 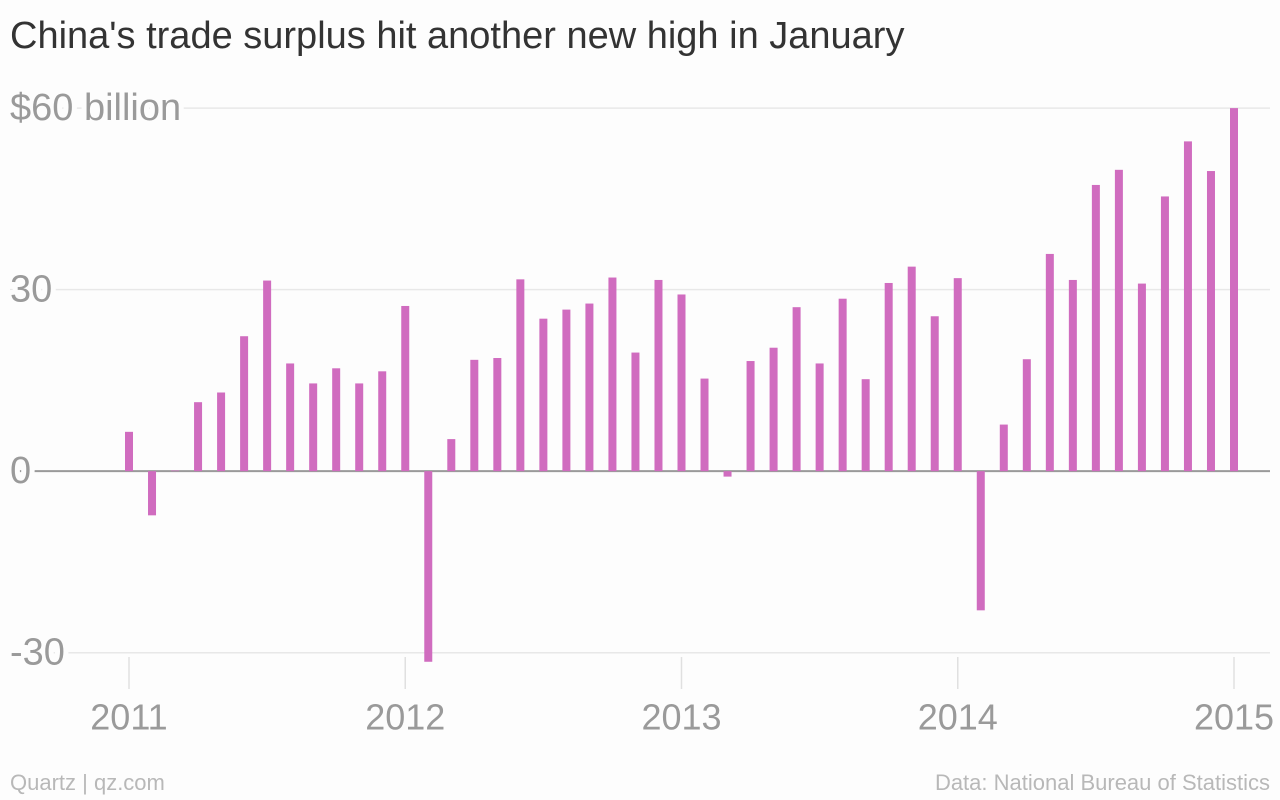 What do you see at coordinates (31, 290) in the screenshot?
I see `y-tick-label: 30` at bounding box center [31, 290].